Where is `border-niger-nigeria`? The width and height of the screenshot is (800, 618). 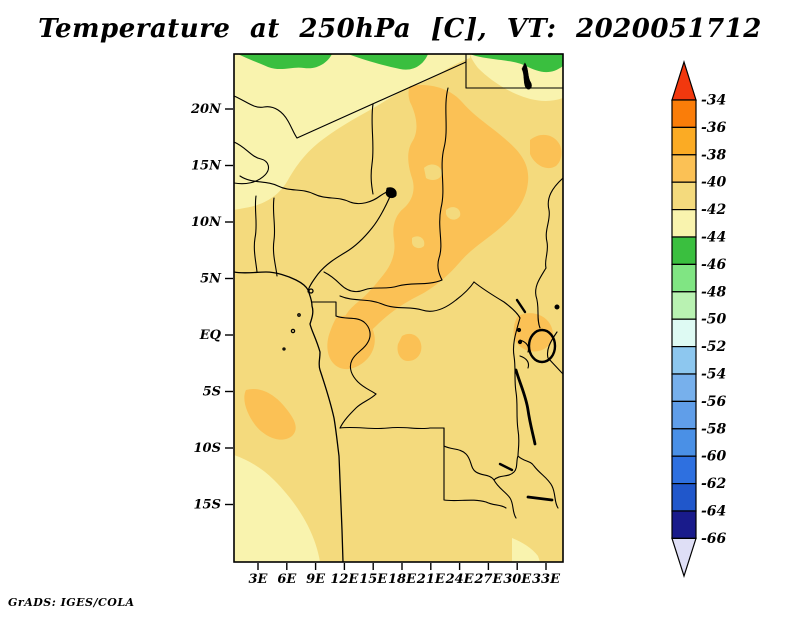
border-niger-nigeria is located at coordinates (316, 190).